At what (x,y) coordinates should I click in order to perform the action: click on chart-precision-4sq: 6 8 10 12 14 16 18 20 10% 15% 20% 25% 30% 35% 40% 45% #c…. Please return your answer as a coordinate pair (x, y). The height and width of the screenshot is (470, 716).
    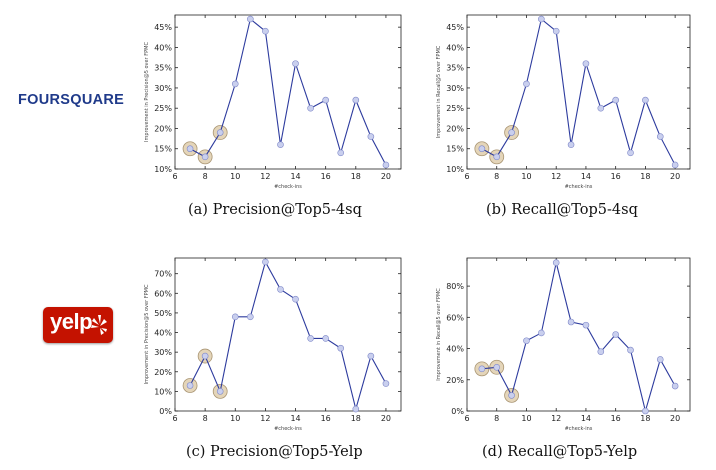
    Looking at the image, I should click on (273, 102).